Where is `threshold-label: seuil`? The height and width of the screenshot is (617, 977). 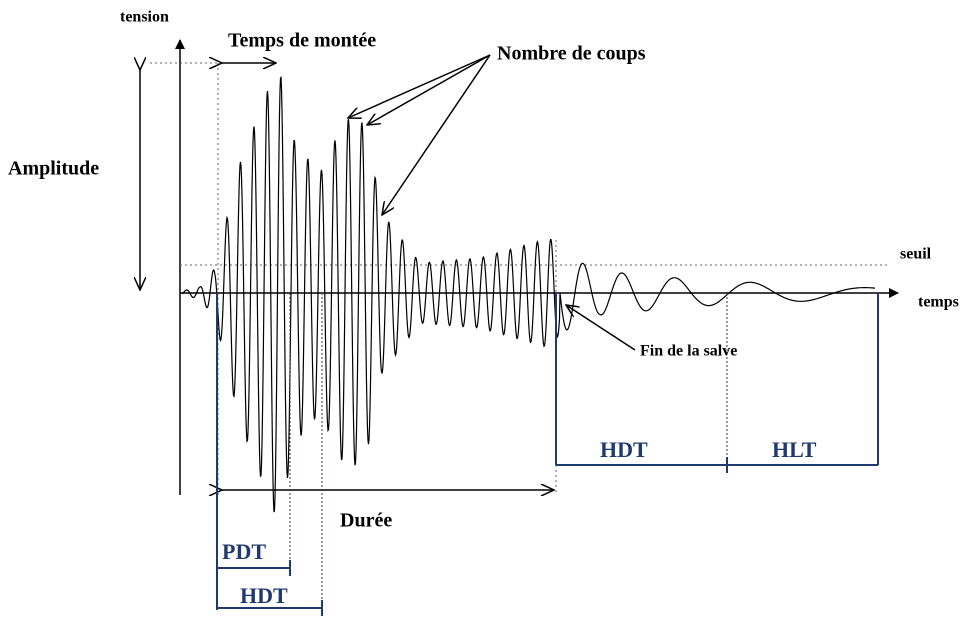
threshold-label: seuil is located at coordinates (916, 254).